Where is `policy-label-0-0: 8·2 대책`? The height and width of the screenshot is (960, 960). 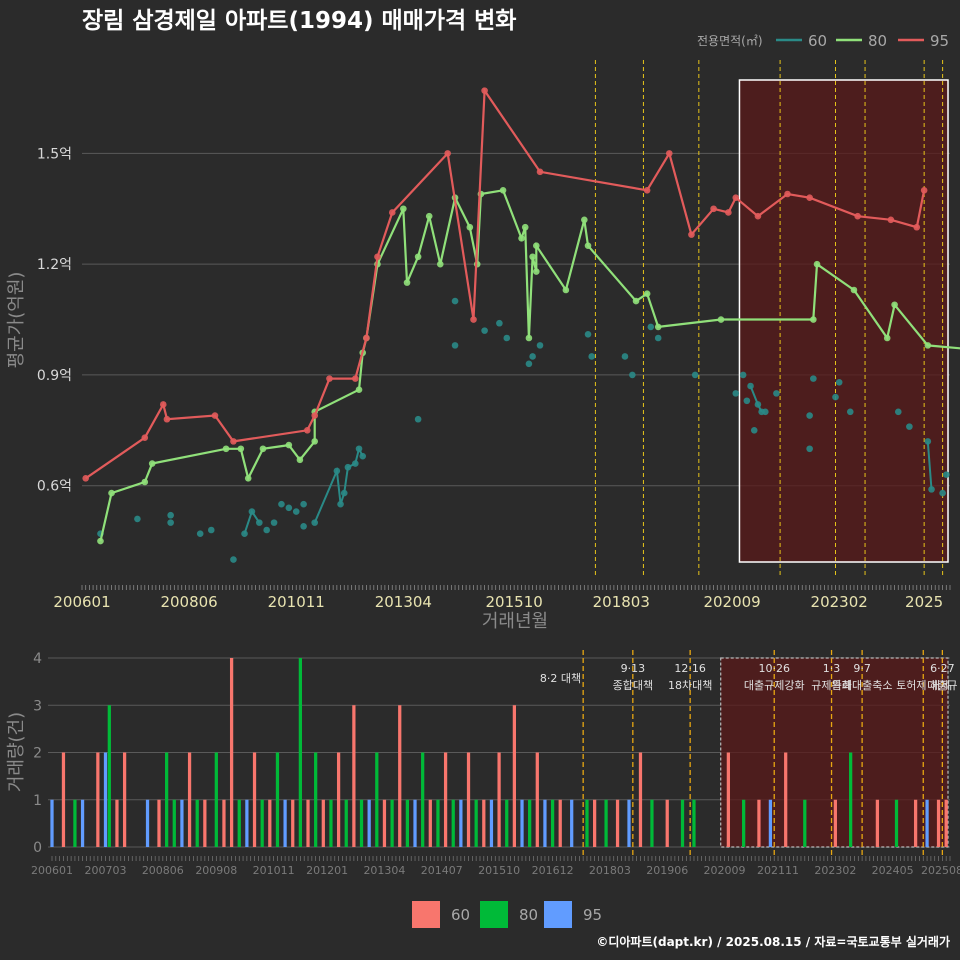
policy-label-0-0: 8·2 대책 is located at coordinates (560, 678).